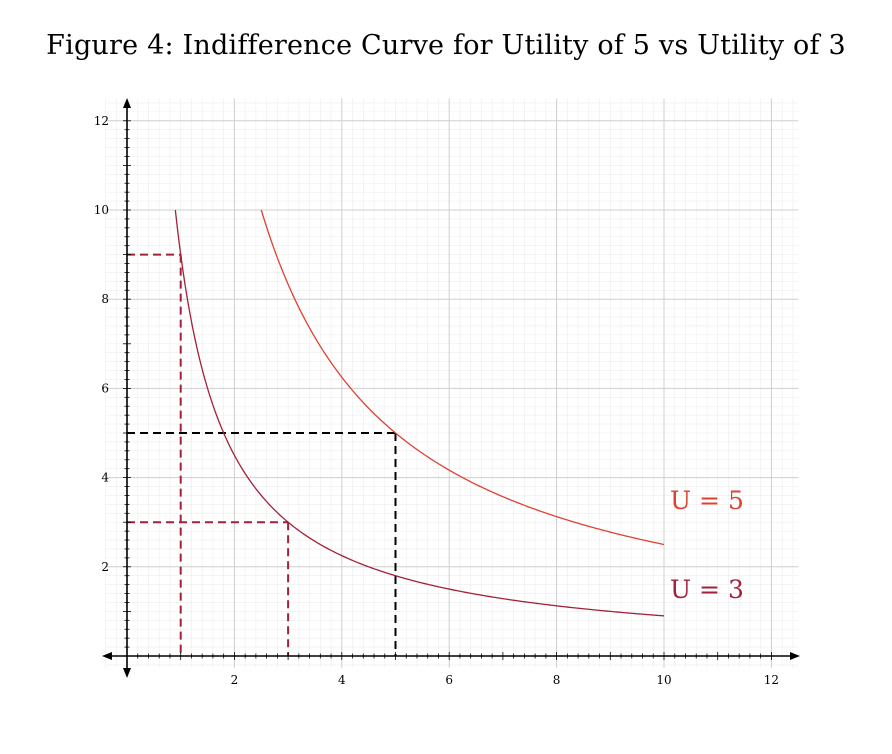 The height and width of the screenshot is (754, 892). Describe the element at coordinates (105, 299) in the screenshot. I see `y-tick-label: 8` at that location.